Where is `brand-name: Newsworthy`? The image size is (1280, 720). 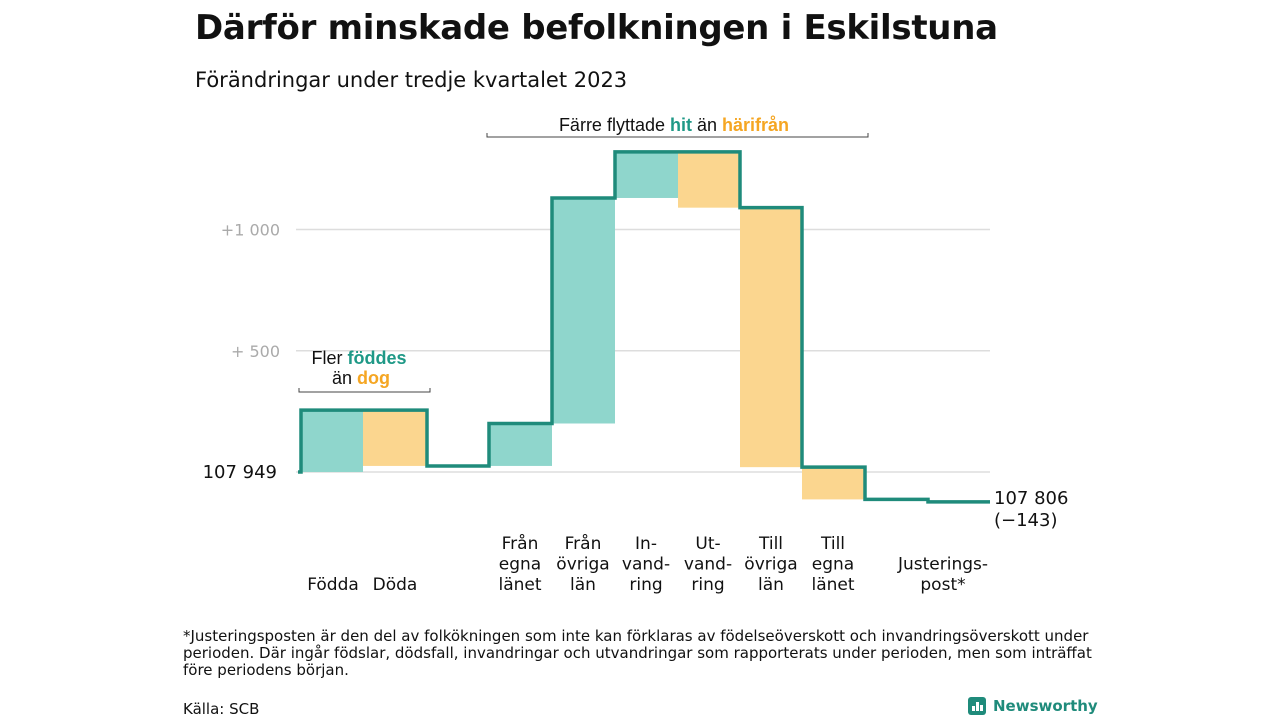
brand-name: Newsworthy is located at coordinates (1045, 706).